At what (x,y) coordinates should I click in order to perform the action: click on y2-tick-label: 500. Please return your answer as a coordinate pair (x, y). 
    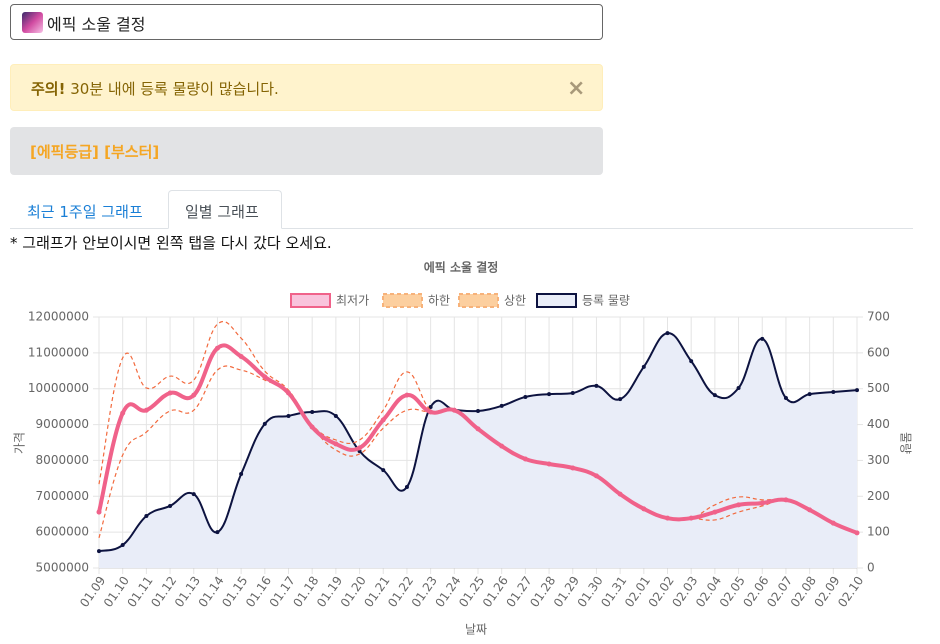
    Looking at the image, I should click on (878, 388).